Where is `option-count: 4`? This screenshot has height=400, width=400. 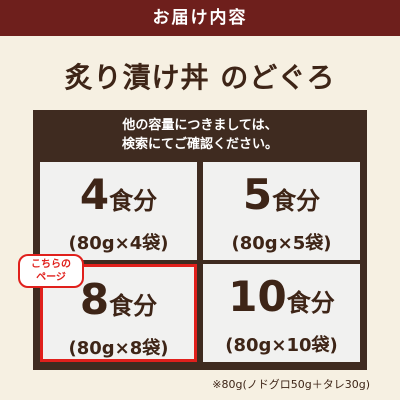 option-count: 4 is located at coordinates (94, 194).